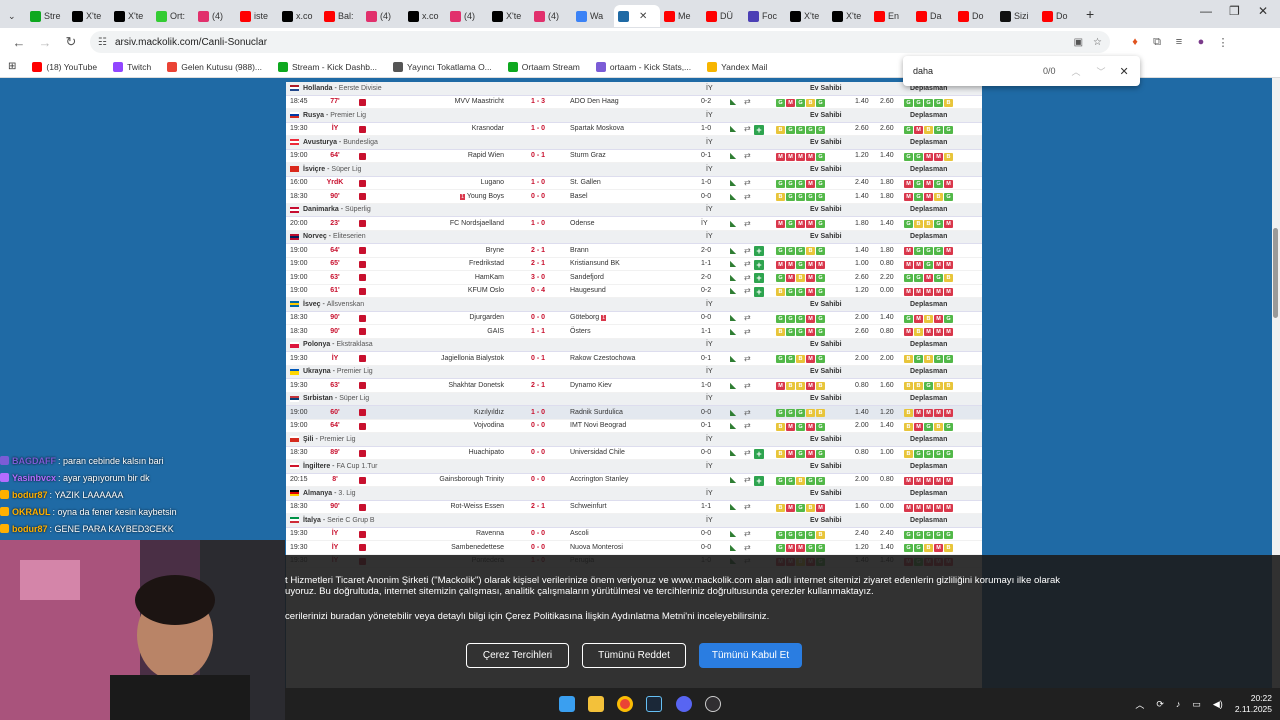 Image resolution: width=1280 pixels, height=720 pixels. Describe the element at coordinates (634, 170) in the screenshot. I see `league-header: İsviçre - Süper Lig İY Ev Sahibi Deplasman` at that location.